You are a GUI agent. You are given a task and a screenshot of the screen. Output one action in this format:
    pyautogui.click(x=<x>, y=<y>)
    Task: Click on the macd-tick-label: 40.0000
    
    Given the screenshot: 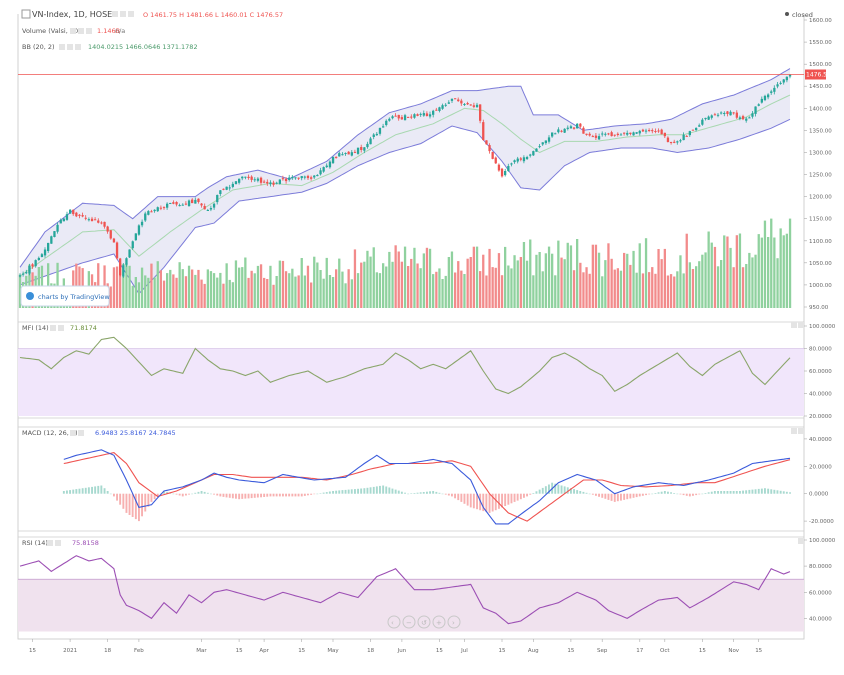 What is the action you would take?
    pyautogui.click(x=820, y=440)
    